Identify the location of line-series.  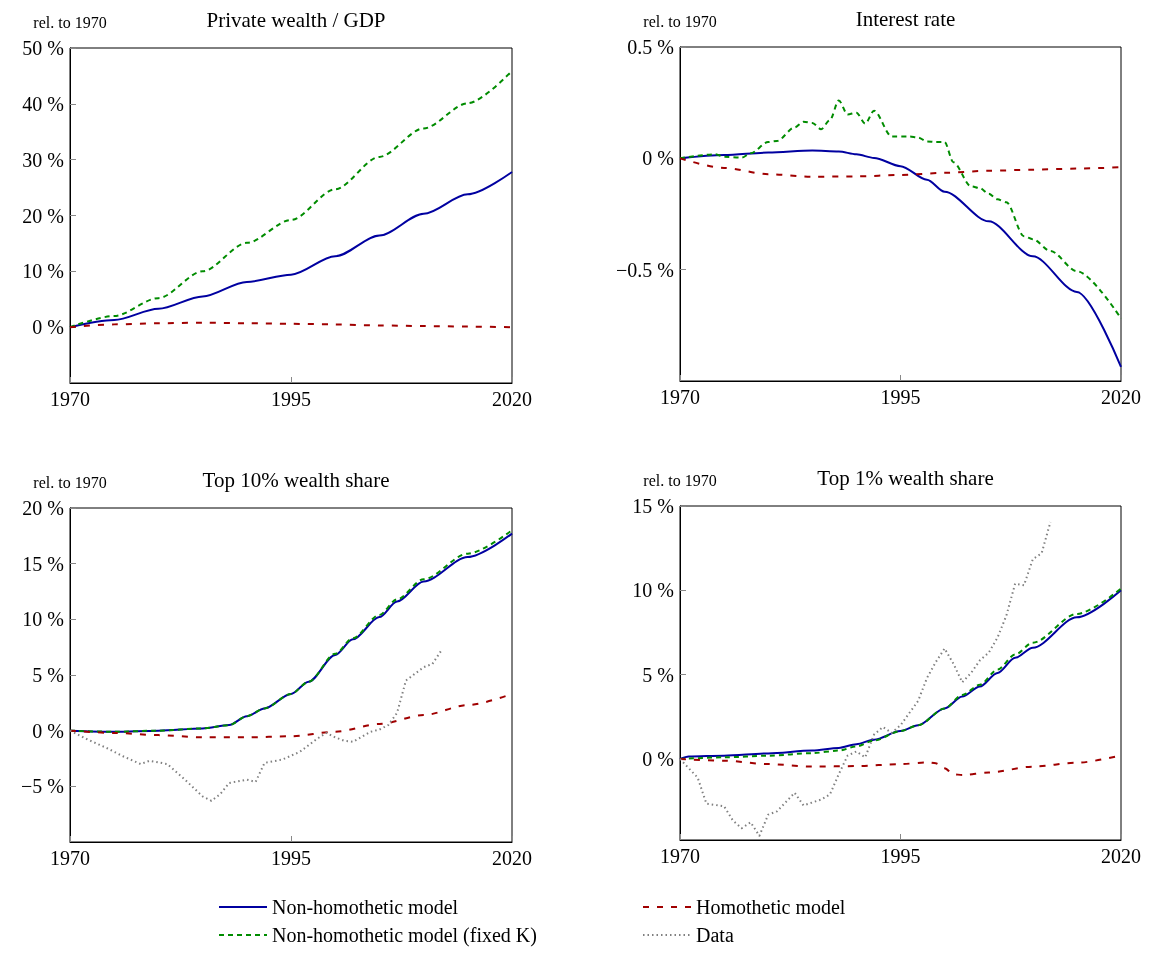
(256, 725).